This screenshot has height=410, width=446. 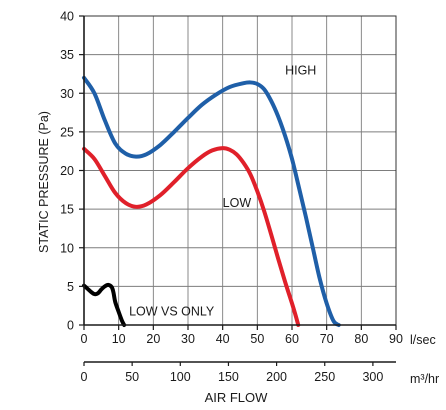 I want to click on y-tick-label: 5, so click(x=70, y=287).